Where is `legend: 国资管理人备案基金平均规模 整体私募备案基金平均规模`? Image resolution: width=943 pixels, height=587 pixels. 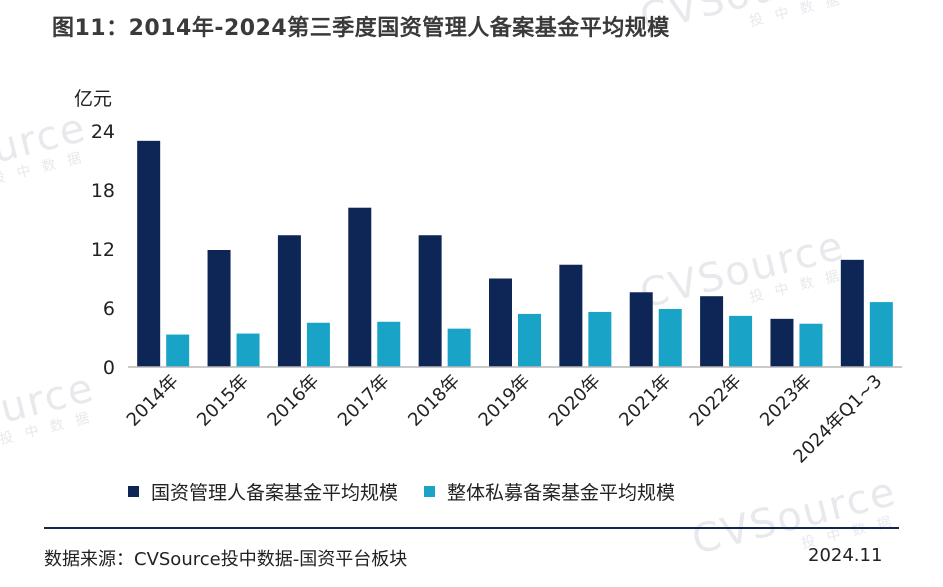 legend: 国资管理人备案基金平均规模 整体私募备案基金平均规模 is located at coordinates (414, 491).